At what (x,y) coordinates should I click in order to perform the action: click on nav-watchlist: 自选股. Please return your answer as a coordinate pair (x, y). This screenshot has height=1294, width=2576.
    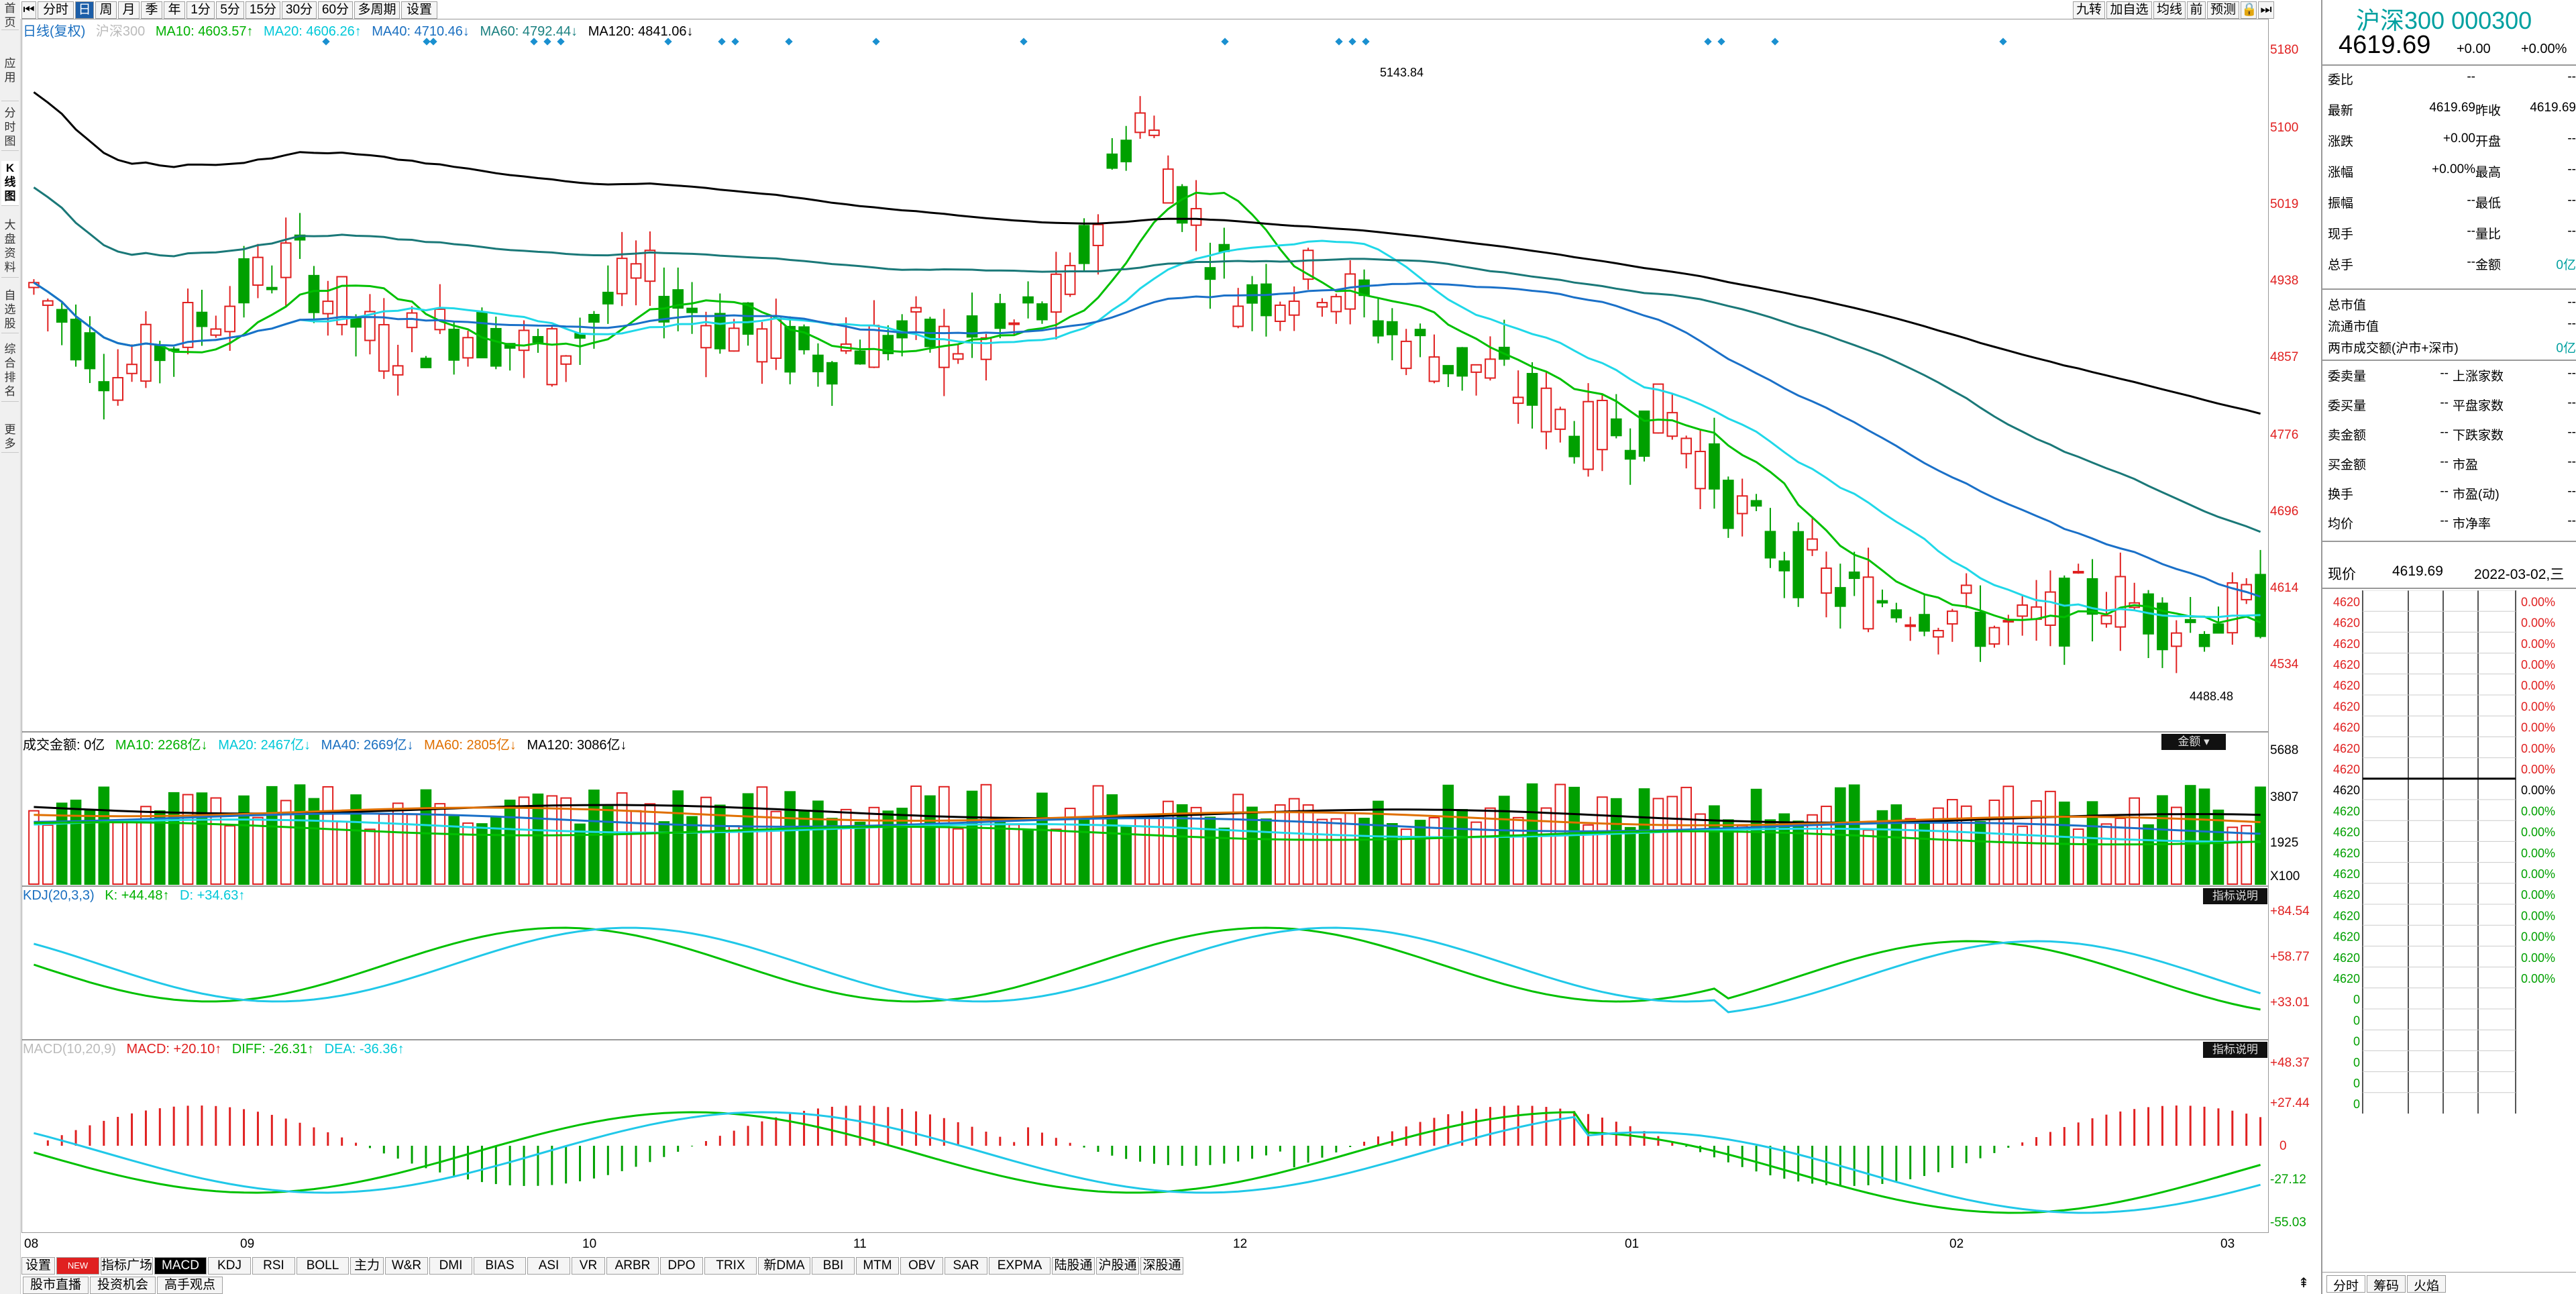
    Looking at the image, I should click on (10, 310).